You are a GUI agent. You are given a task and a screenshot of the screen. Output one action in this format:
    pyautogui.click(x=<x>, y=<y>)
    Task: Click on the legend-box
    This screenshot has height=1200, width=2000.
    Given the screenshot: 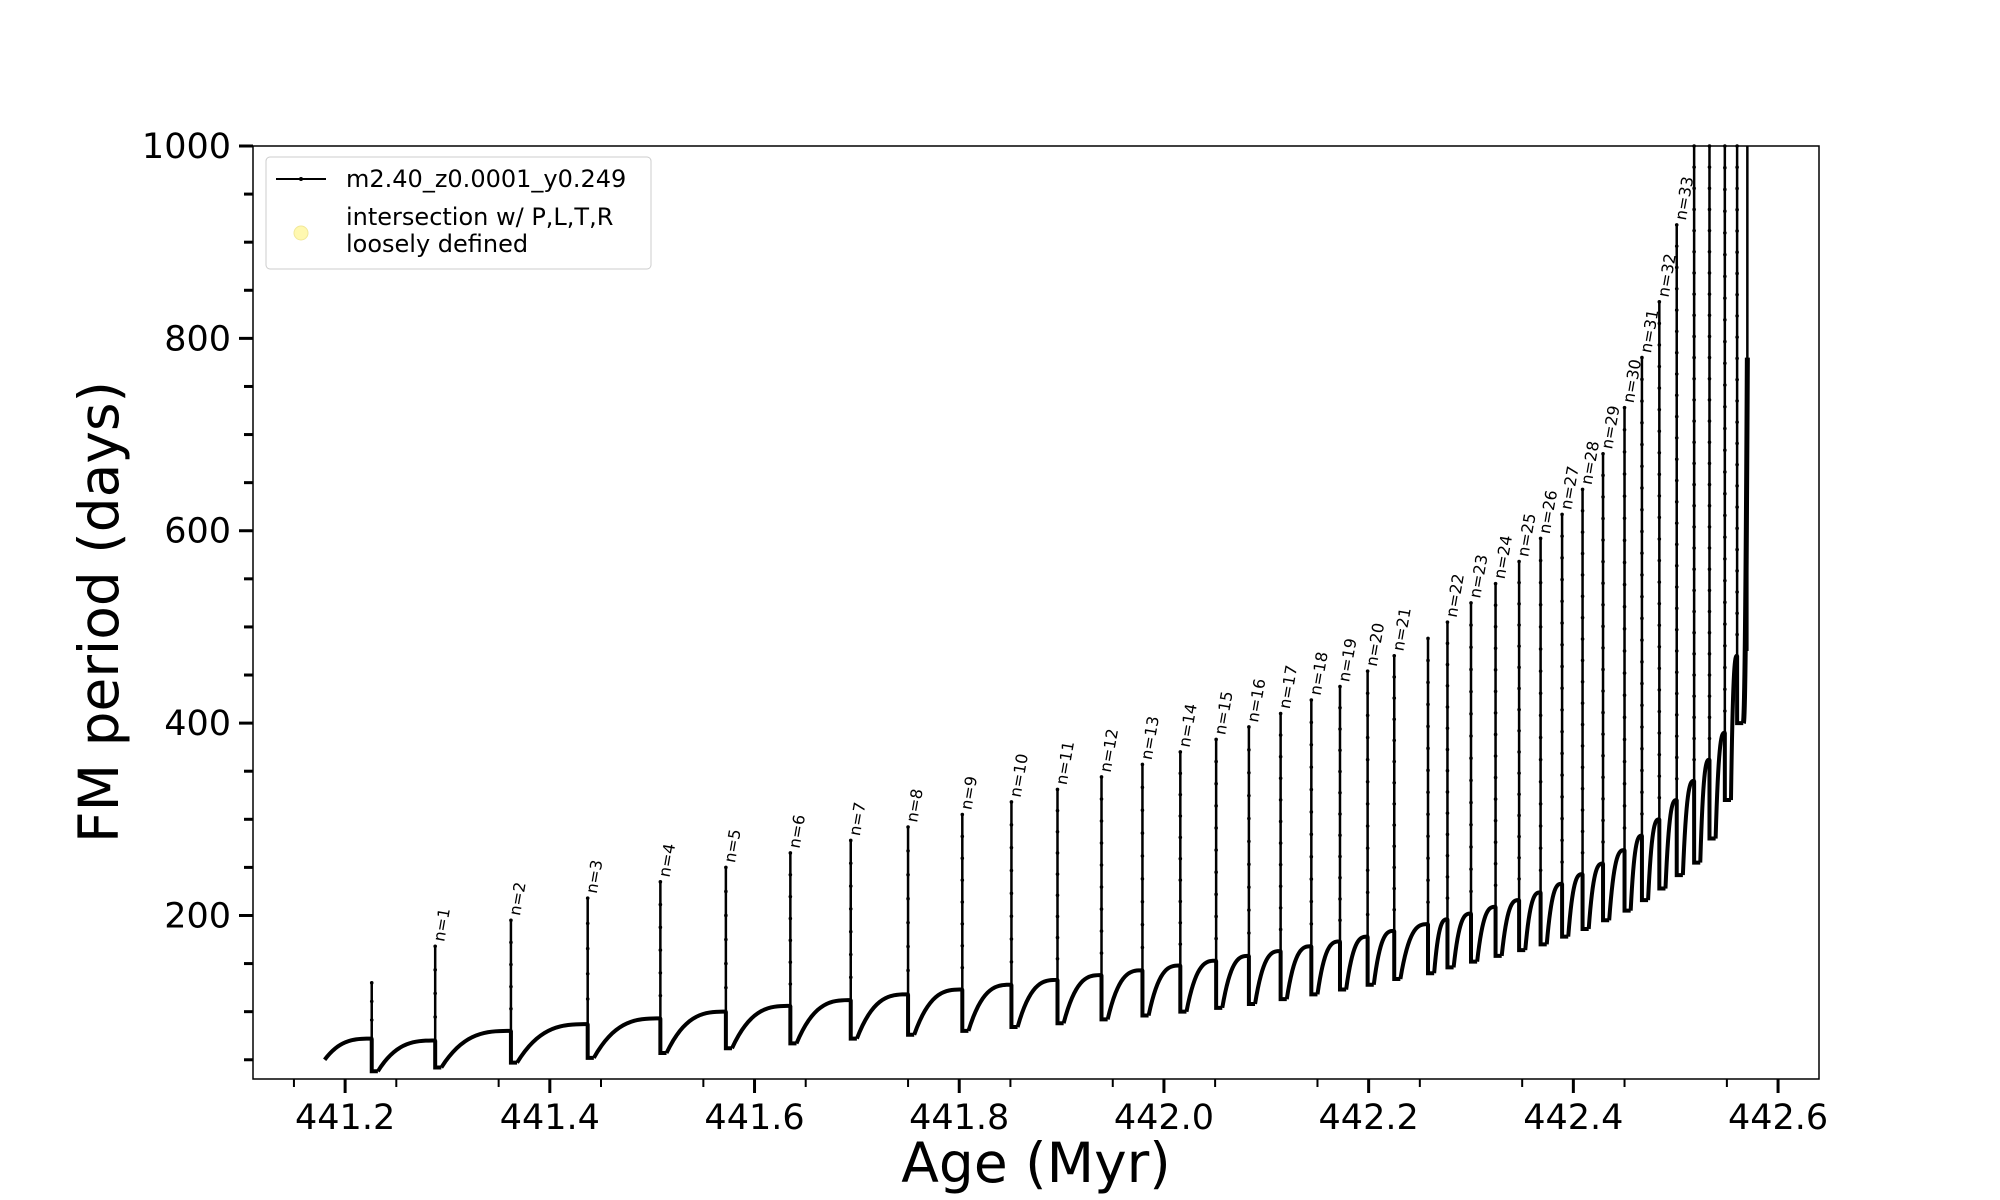 What is the action you would take?
    pyautogui.click(x=458, y=213)
    